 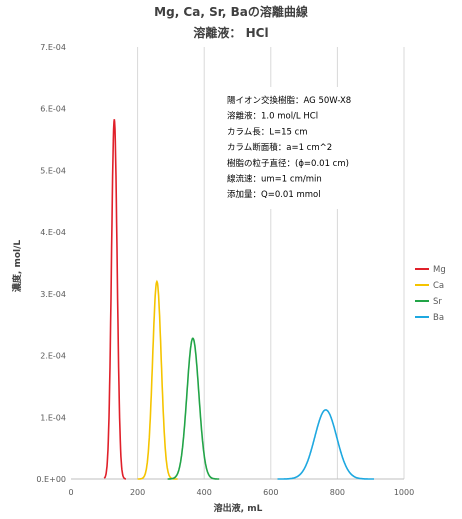 I want to click on y-tick-label: 3.E-04, so click(x=53, y=294).